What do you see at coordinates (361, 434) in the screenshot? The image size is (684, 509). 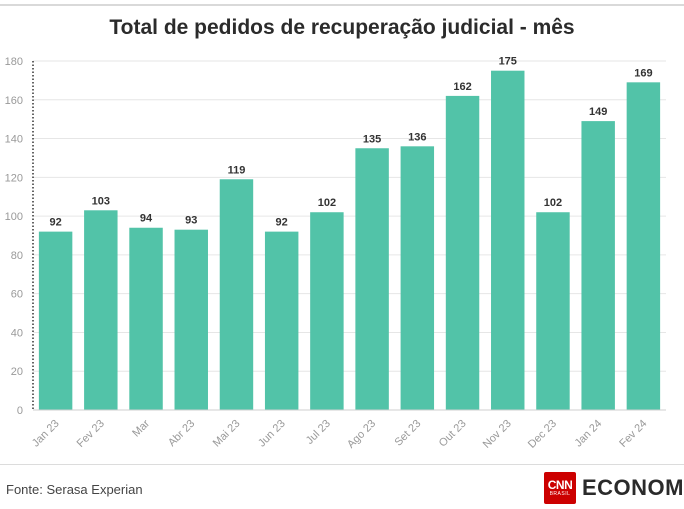 I see `x-tick-label: Ago 23` at bounding box center [361, 434].